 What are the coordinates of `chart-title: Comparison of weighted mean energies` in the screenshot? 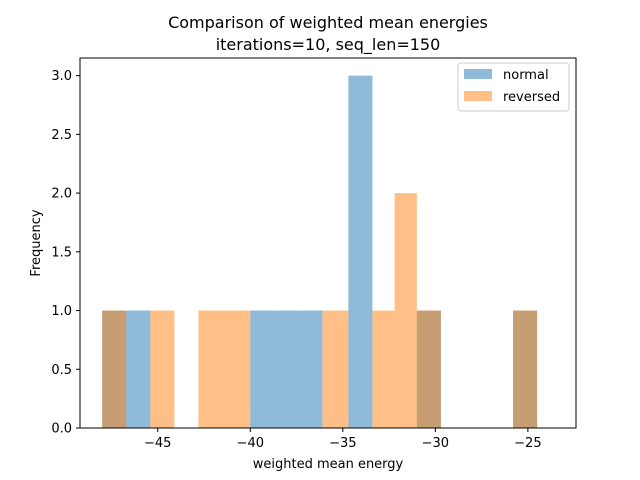 It's located at (328, 22).